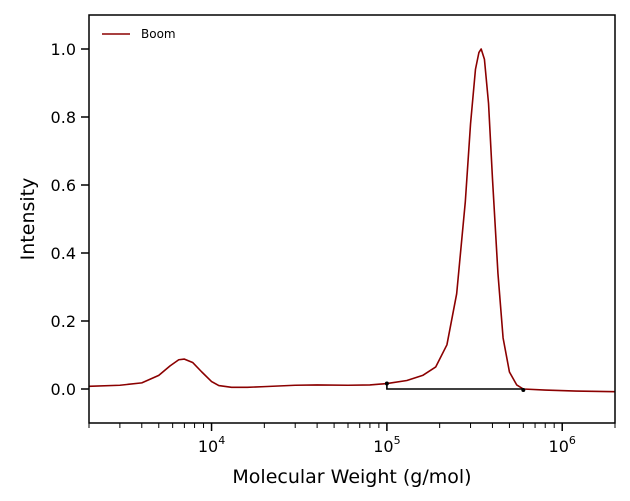 This screenshot has height=501, width=630. What do you see at coordinates (63, 185) in the screenshot?
I see `y-tick-label: 0.6` at bounding box center [63, 185].